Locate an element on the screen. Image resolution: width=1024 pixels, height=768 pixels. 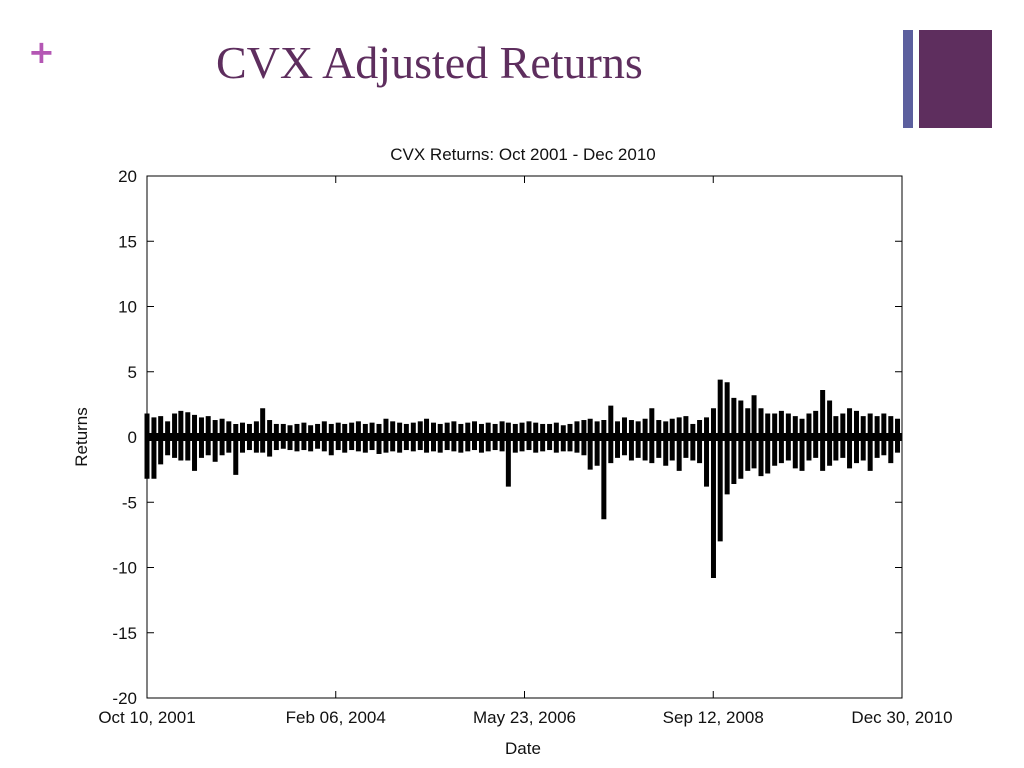
y-tick-label: 10 is located at coordinates (127, 307).